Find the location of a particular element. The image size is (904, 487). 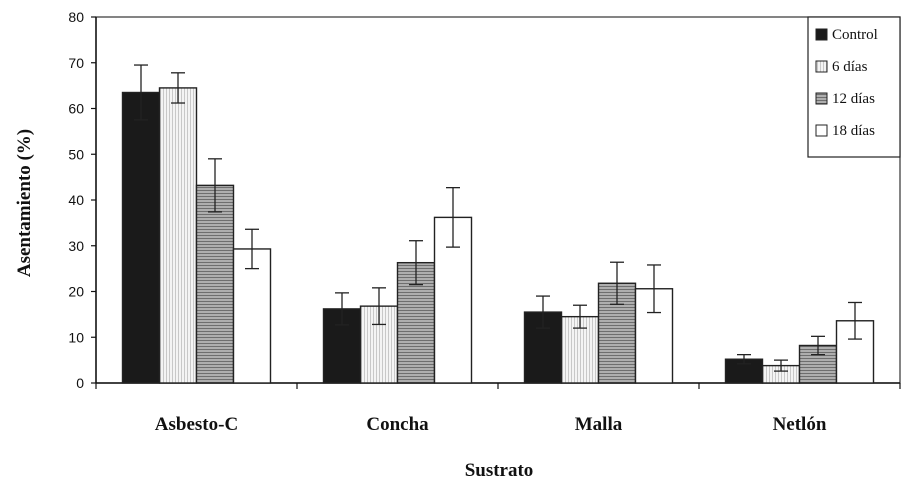

legend-label: 18 días is located at coordinates (853, 131).